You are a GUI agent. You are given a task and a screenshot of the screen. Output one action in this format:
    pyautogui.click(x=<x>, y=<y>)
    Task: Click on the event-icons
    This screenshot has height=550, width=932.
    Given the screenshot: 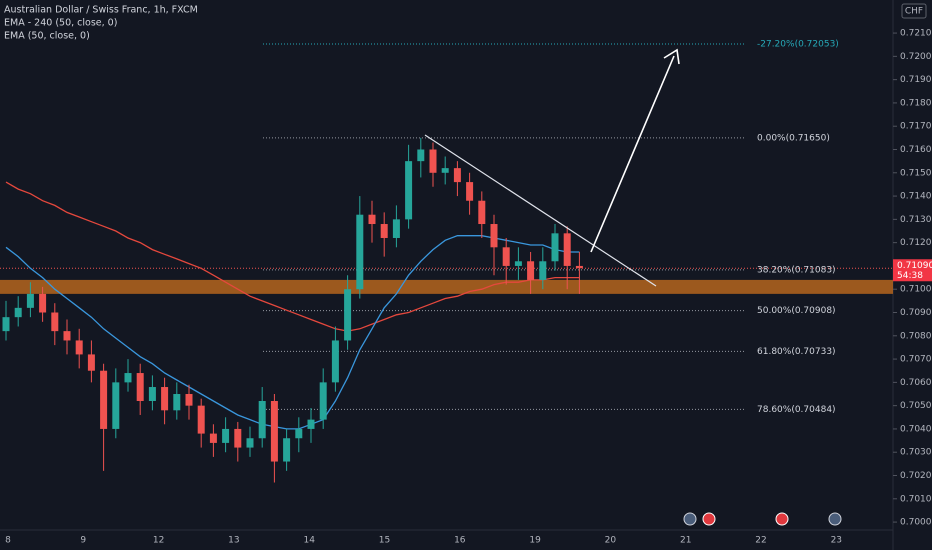 What is the action you would take?
    pyautogui.click(x=762, y=519)
    